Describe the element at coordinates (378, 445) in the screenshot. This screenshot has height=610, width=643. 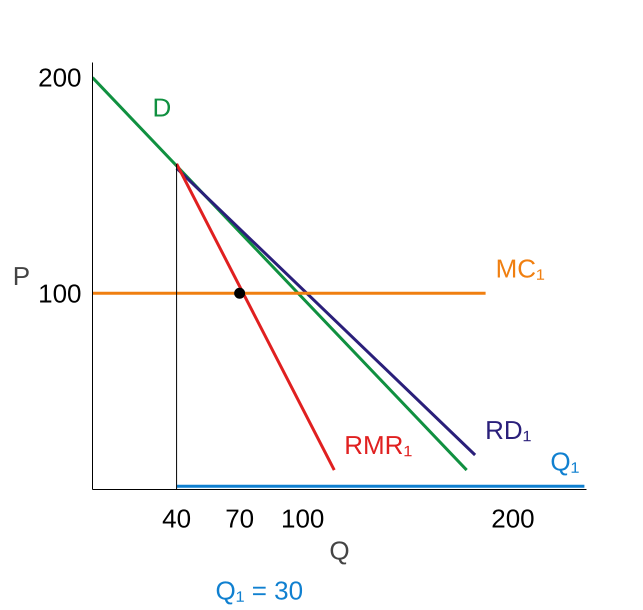
I see `series-label: RMR₁` at that location.